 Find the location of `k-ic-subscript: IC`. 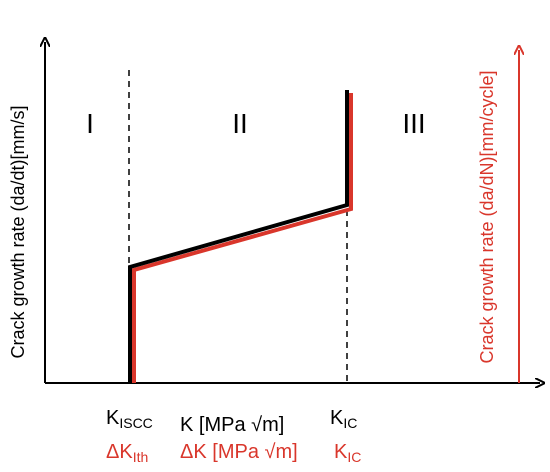

k-ic-subscript: IC is located at coordinates (350, 423).